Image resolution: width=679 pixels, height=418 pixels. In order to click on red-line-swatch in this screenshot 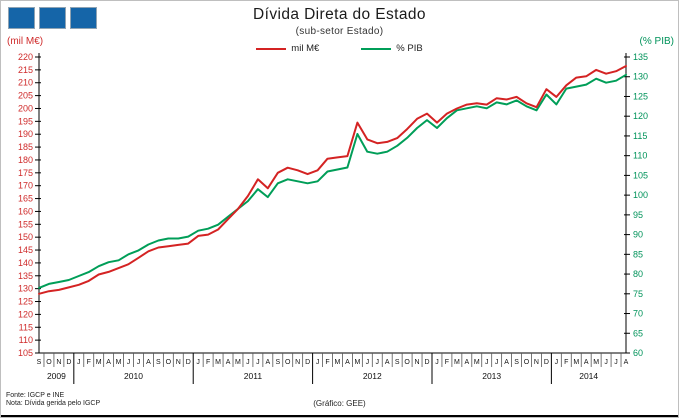, I will do `click(271, 48)`.